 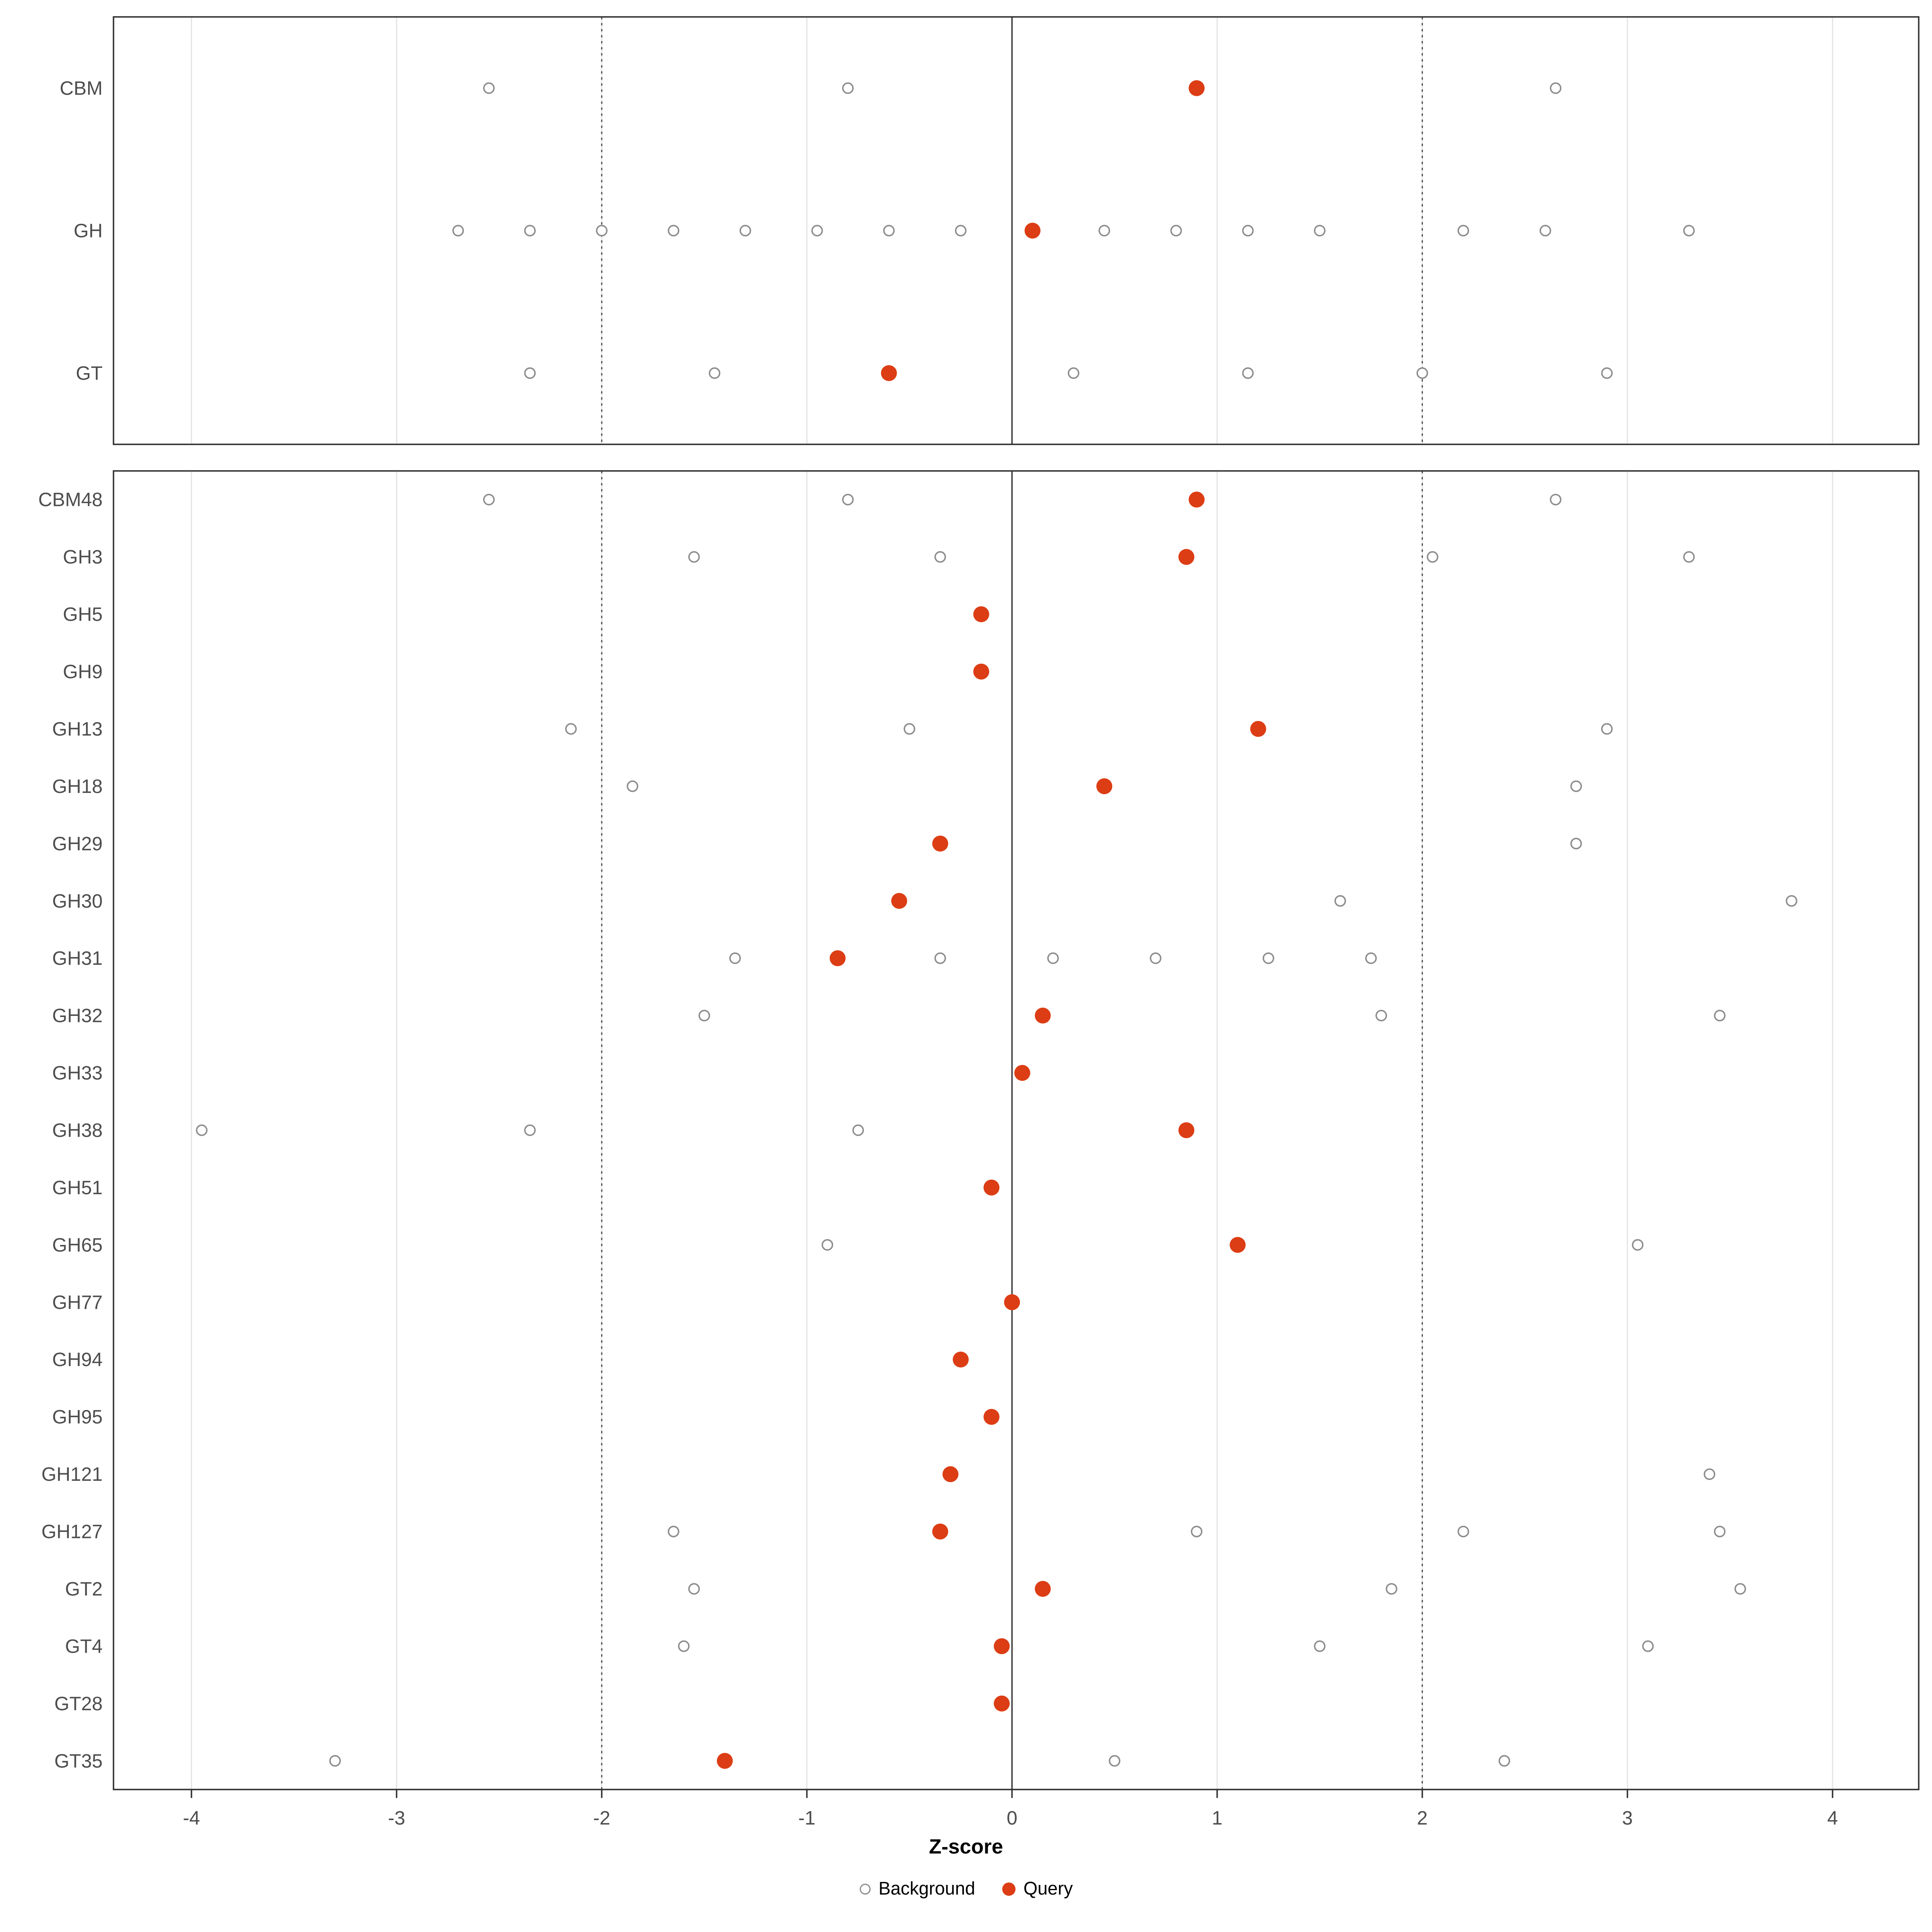 I want to click on row-label: GH29, so click(x=77, y=844).